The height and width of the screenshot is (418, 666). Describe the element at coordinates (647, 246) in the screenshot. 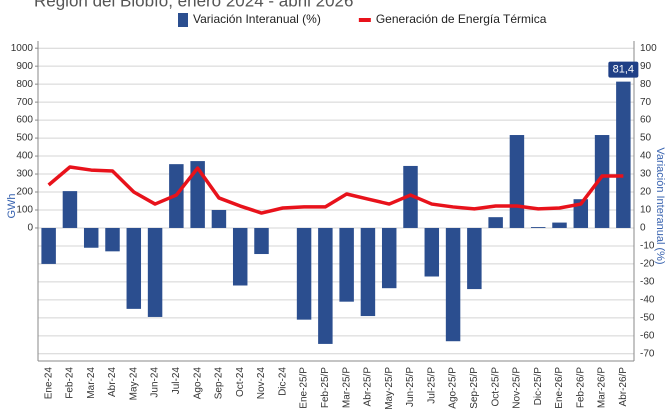

I see `y2-tick-label: -10` at that location.